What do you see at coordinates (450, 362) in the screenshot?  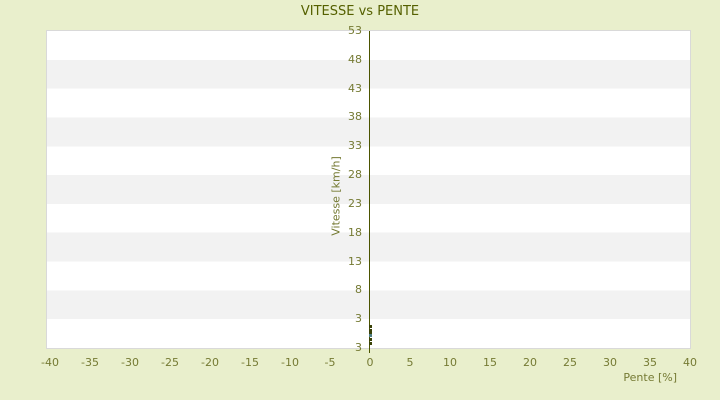 I see `x-tick-label: 10` at bounding box center [450, 362].